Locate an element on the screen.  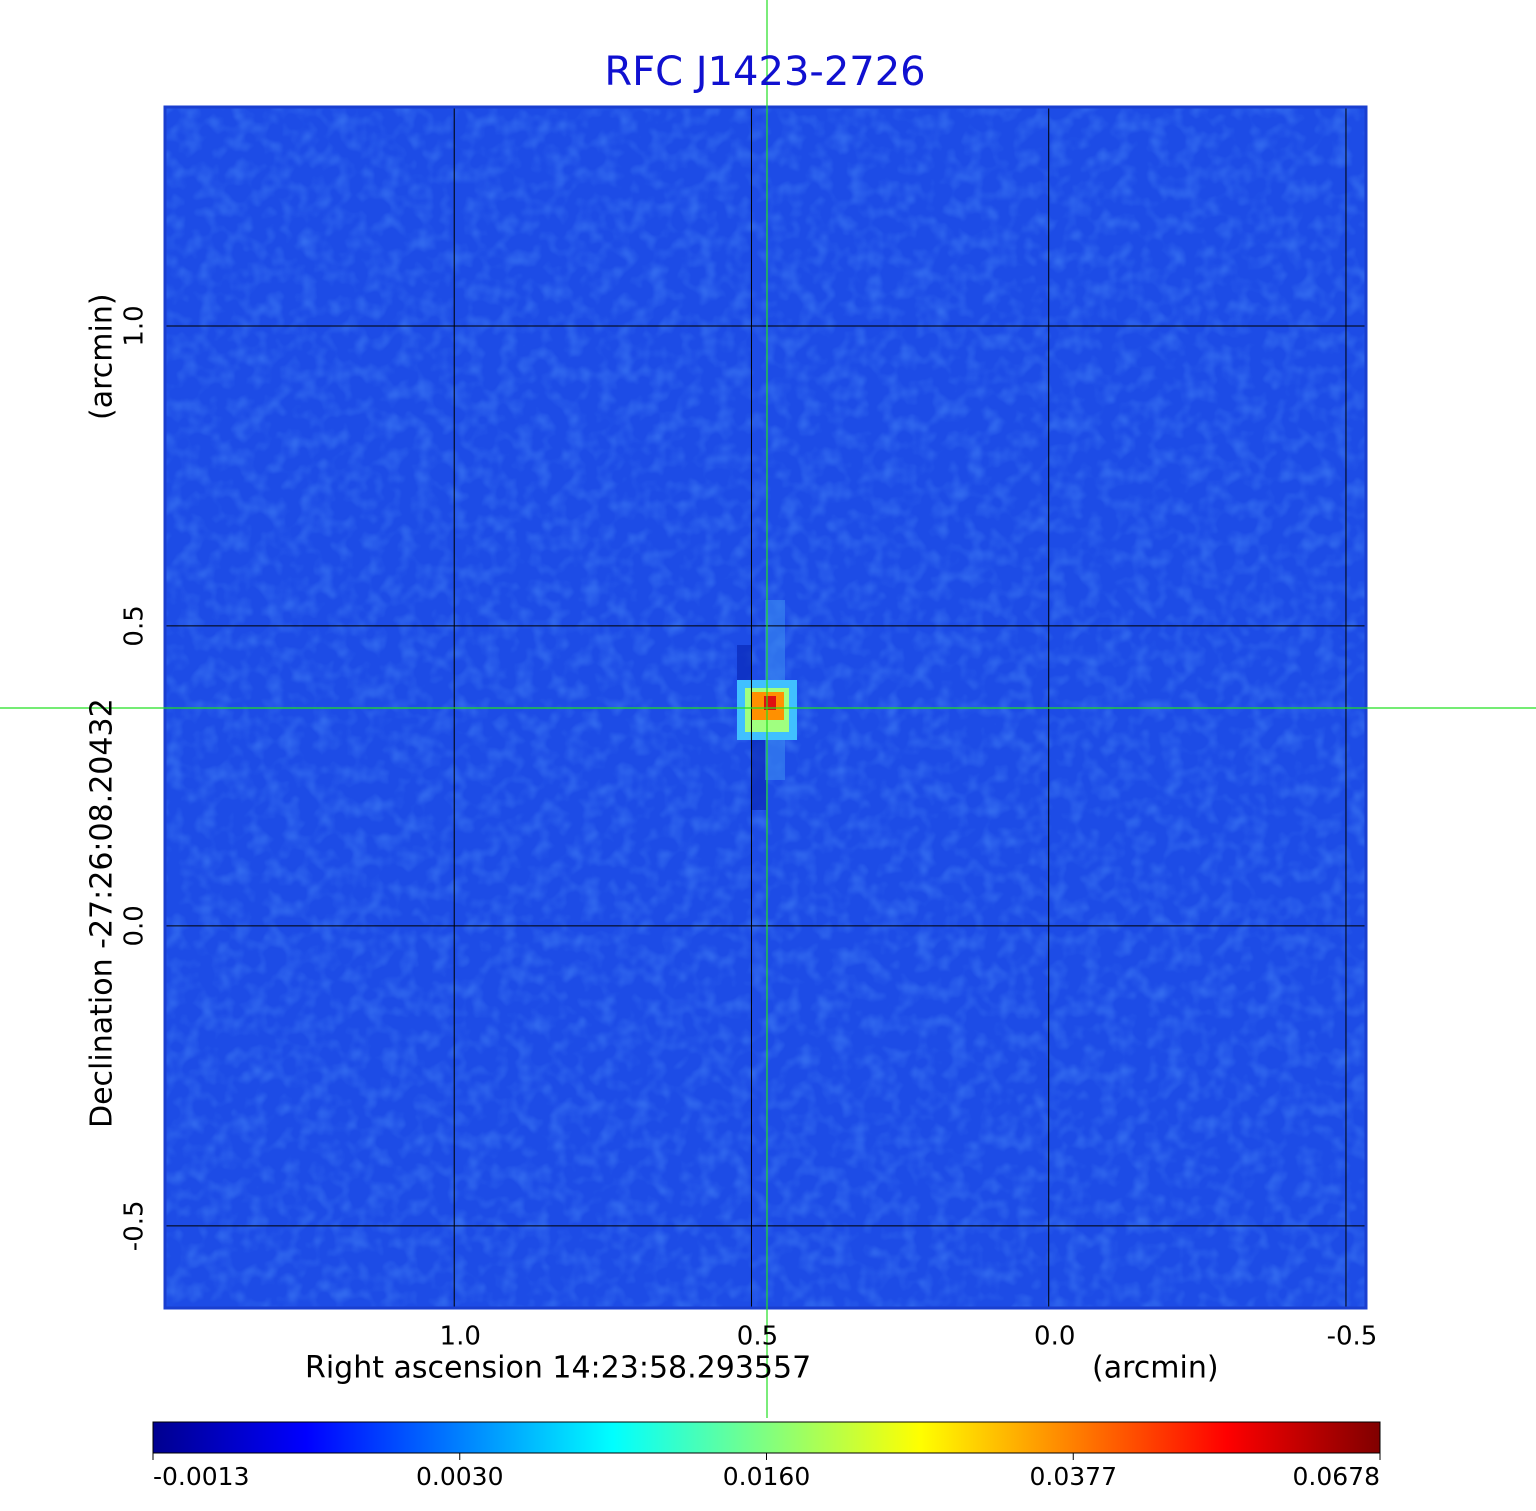
x-axis-label: Right ascension 14:23:58.293557 is located at coordinates (558, 1368).